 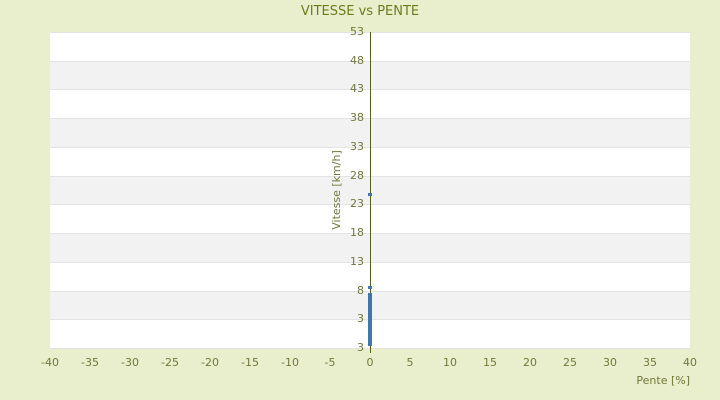 What do you see at coordinates (357, 175) in the screenshot?
I see `y-tick-label: 28` at bounding box center [357, 175].